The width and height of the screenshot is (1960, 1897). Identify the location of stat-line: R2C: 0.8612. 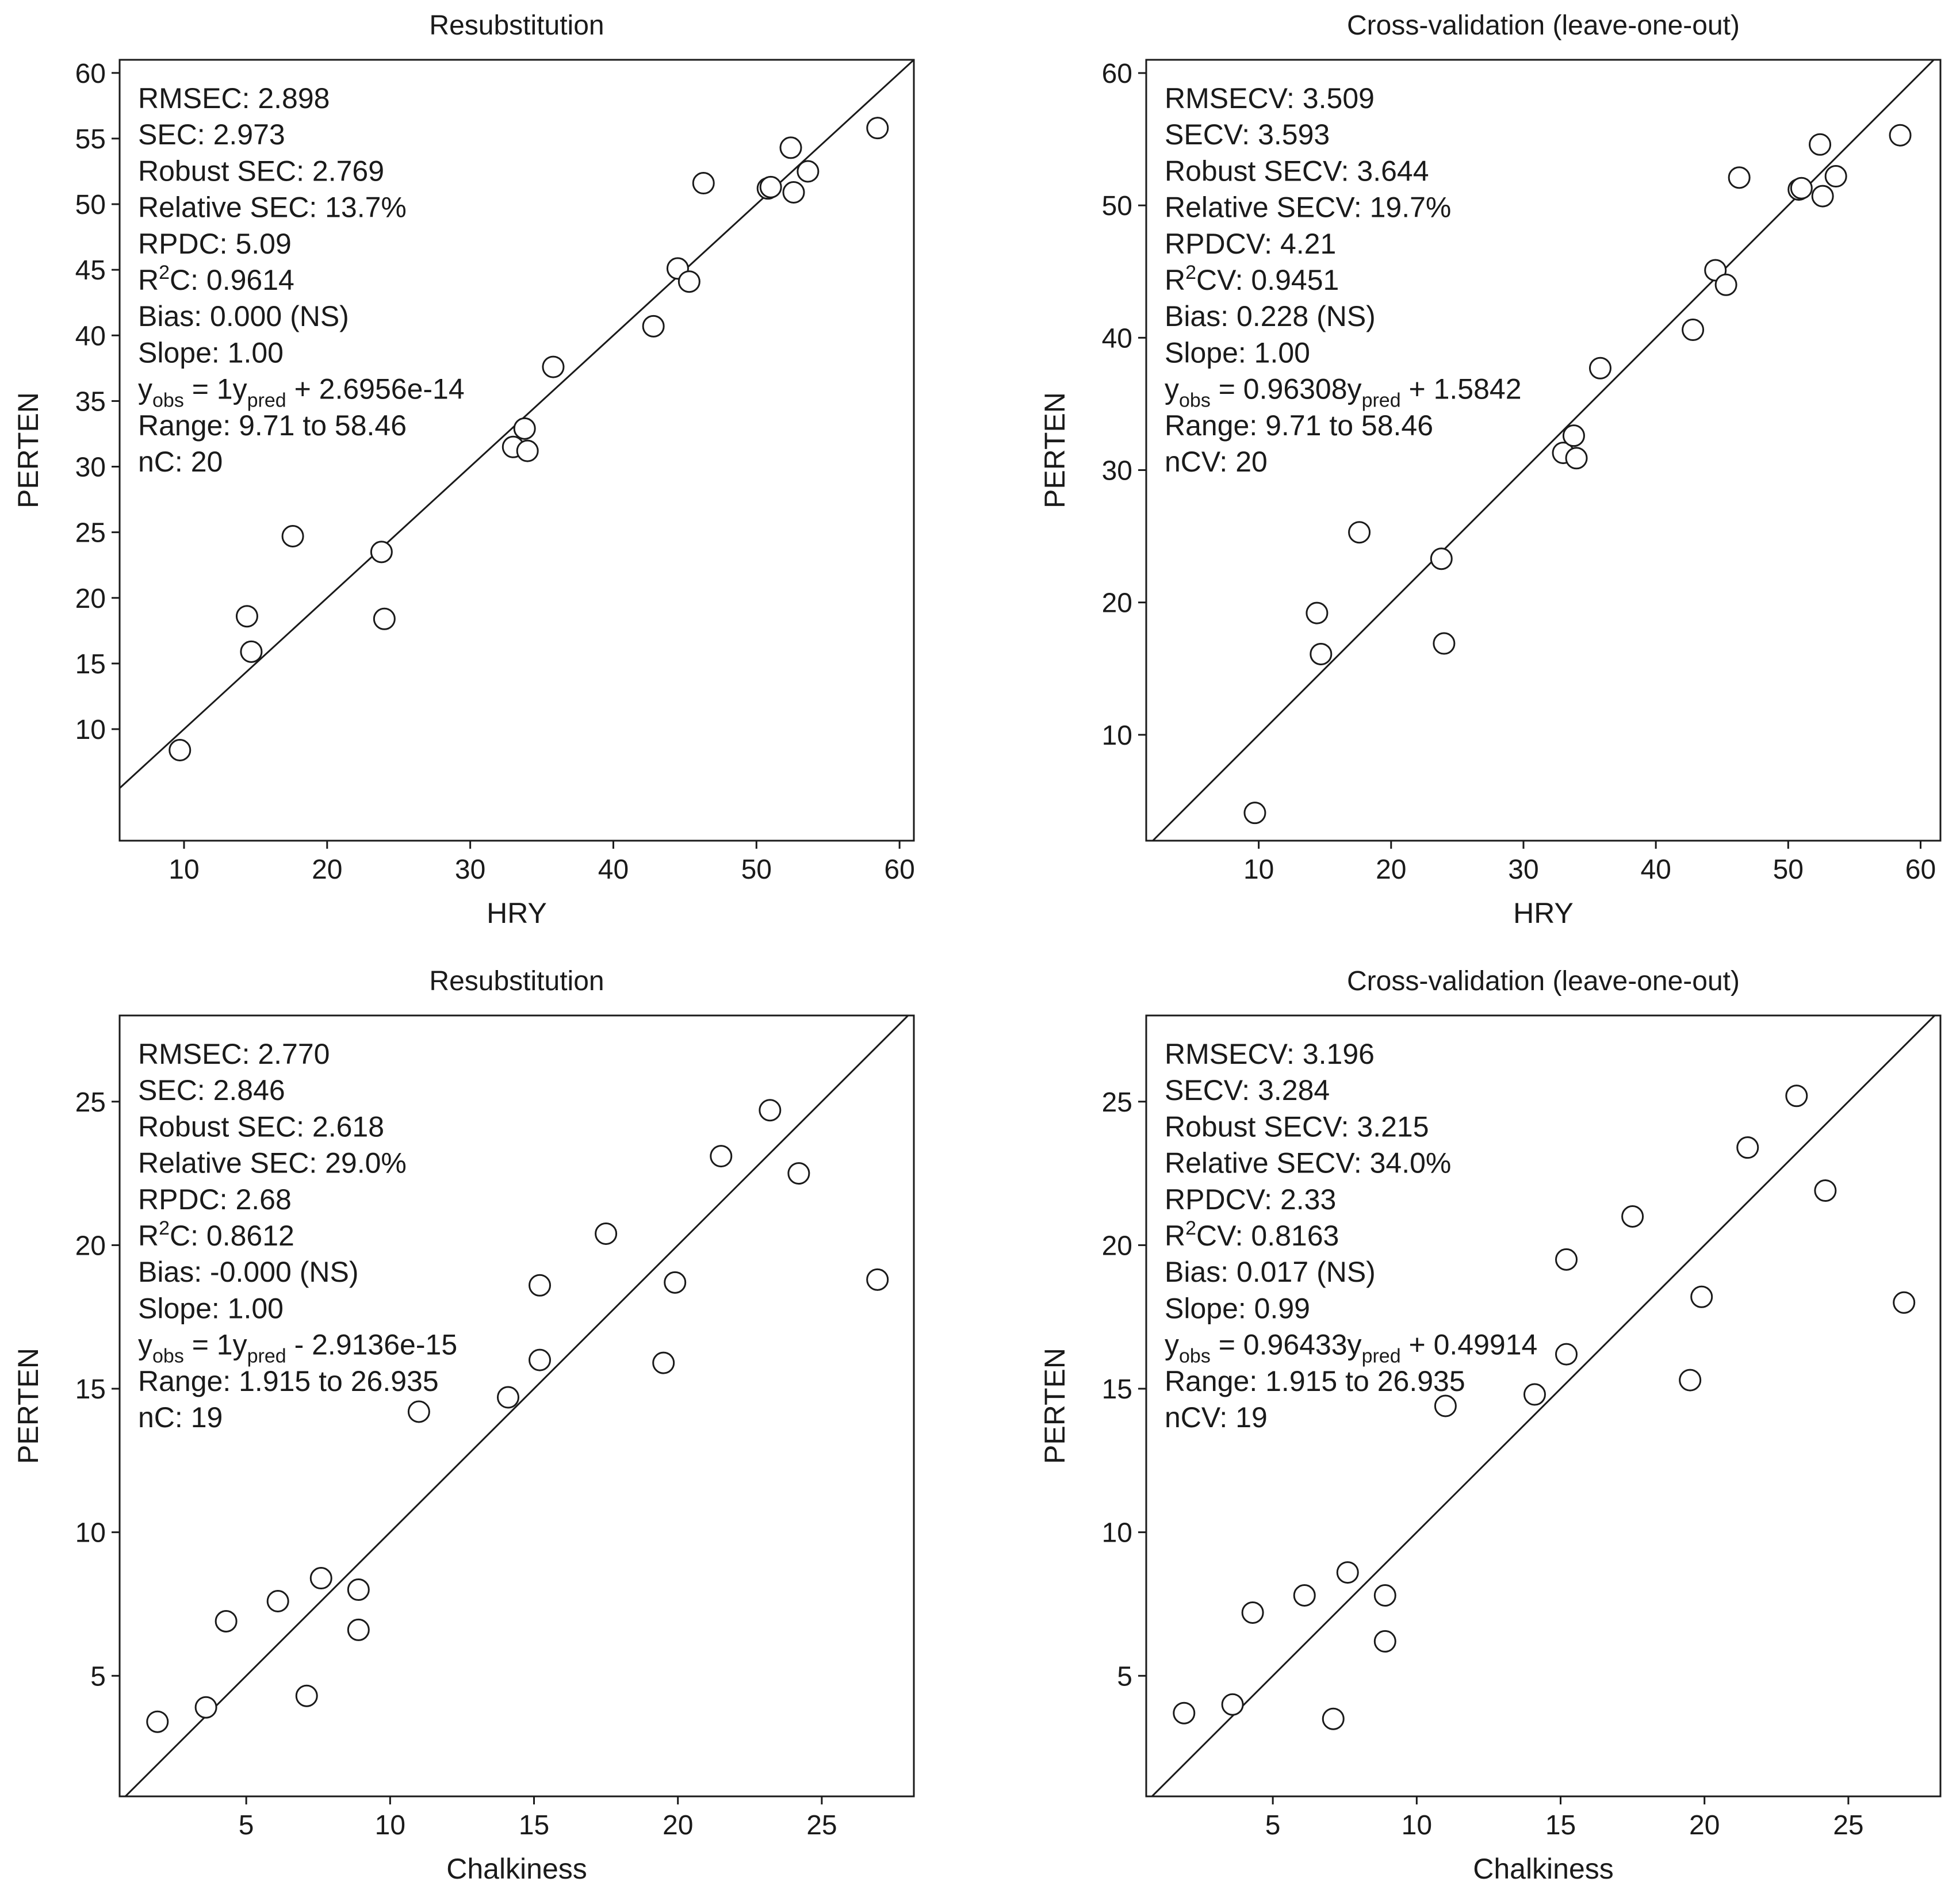
(216, 1235).